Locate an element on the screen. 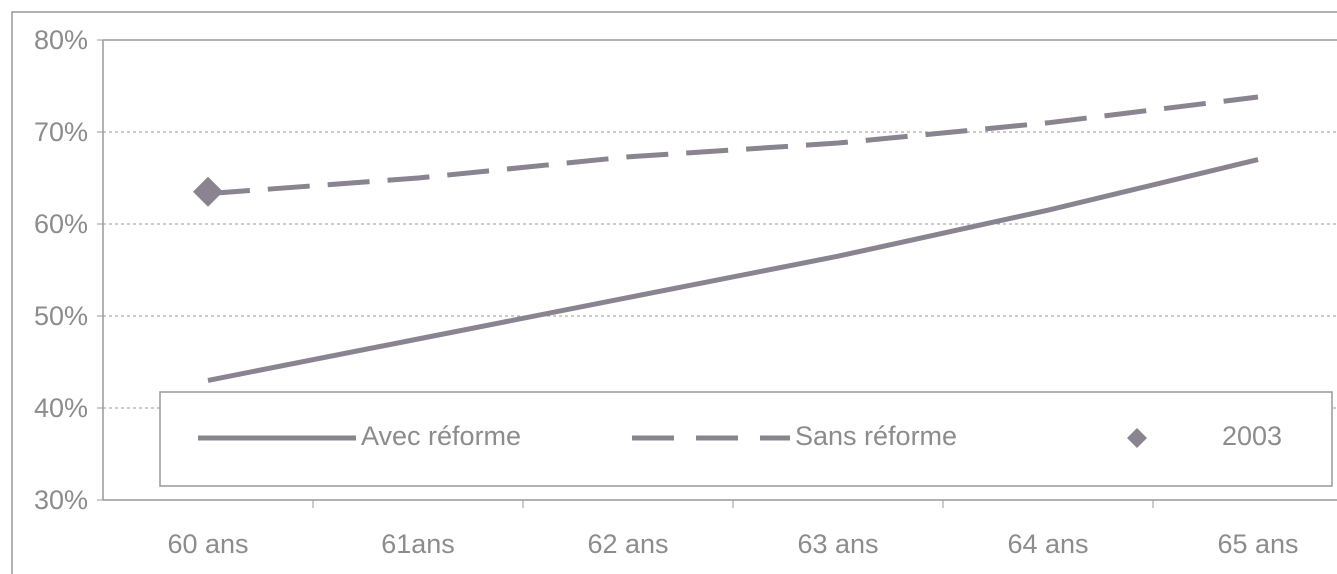  x-tick-label: 62 ans is located at coordinates (627, 544).